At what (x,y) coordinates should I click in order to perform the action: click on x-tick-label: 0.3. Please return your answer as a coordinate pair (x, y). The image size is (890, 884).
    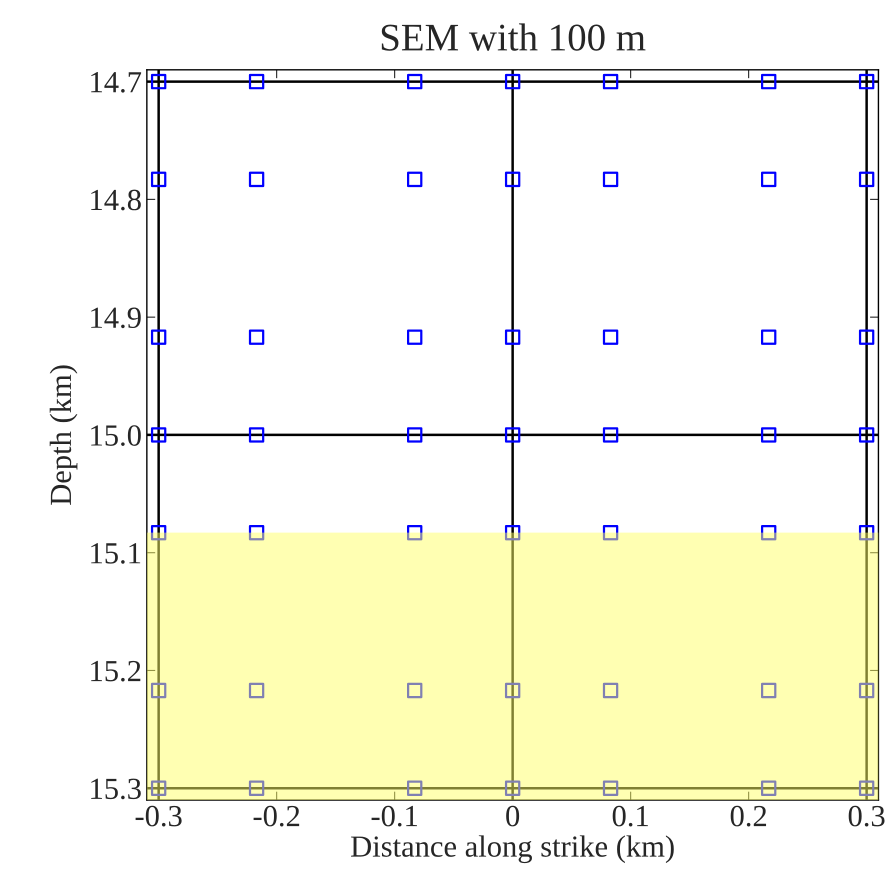
    Looking at the image, I should click on (866, 816).